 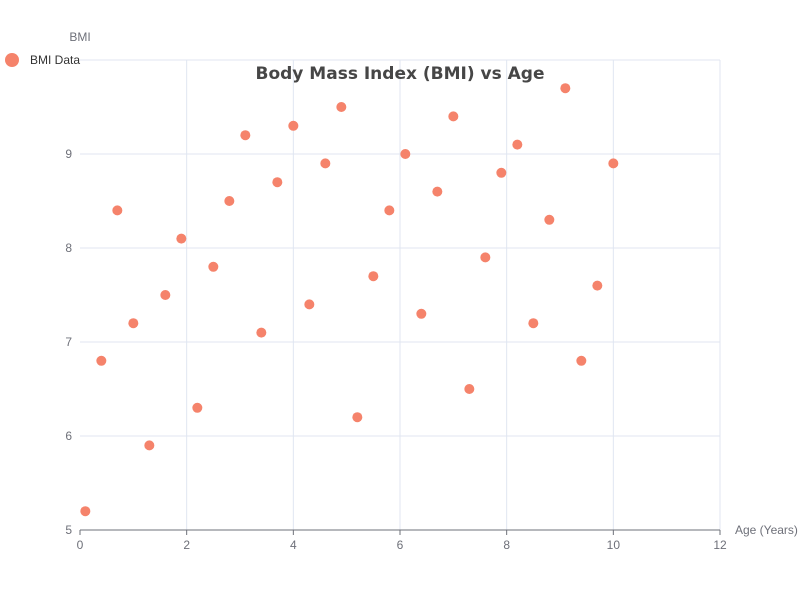 I want to click on x-tick-label: 8, so click(x=506, y=545).